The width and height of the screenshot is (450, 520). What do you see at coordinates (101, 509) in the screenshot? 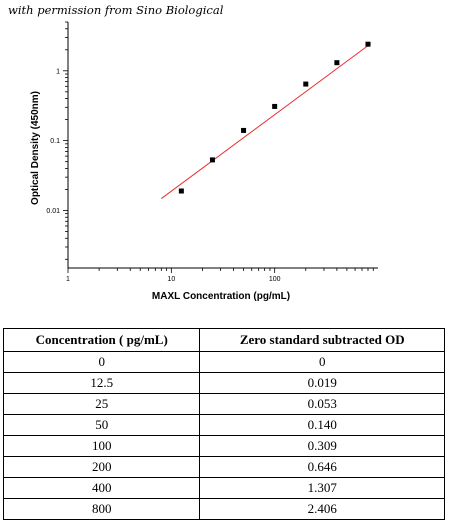
I see `cell-concentration: 800` at bounding box center [101, 509].